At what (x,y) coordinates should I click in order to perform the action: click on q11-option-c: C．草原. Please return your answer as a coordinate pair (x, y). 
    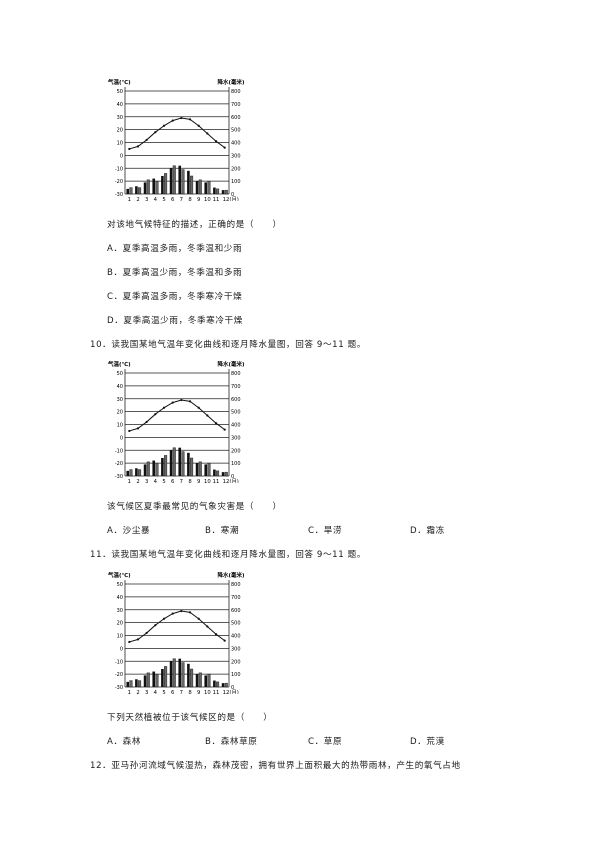
    Looking at the image, I should click on (325, 742).